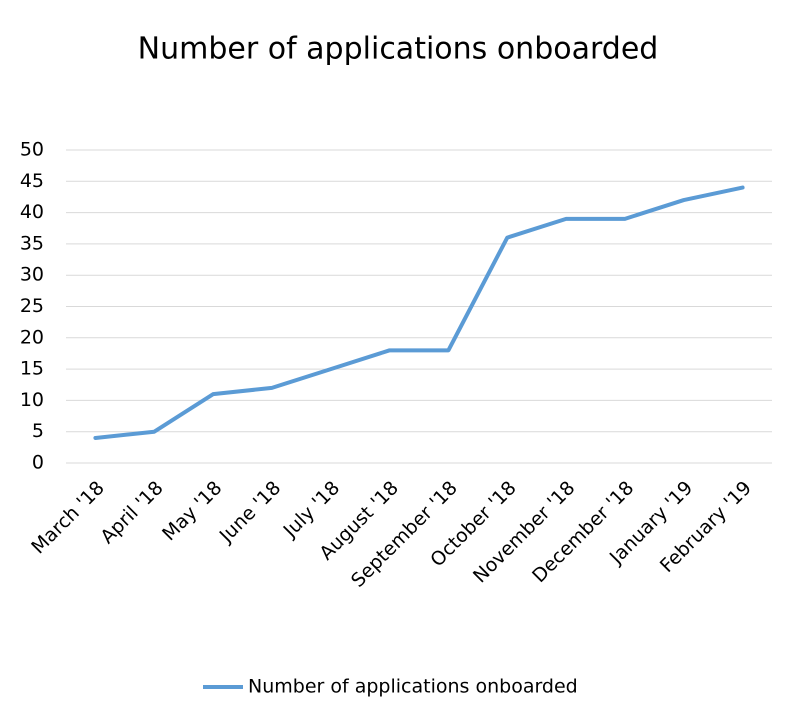  What do you see at coordinates (32, 150) in the screenshot?
I see `y-tick-label: 50` at bounding box center [32, 150].